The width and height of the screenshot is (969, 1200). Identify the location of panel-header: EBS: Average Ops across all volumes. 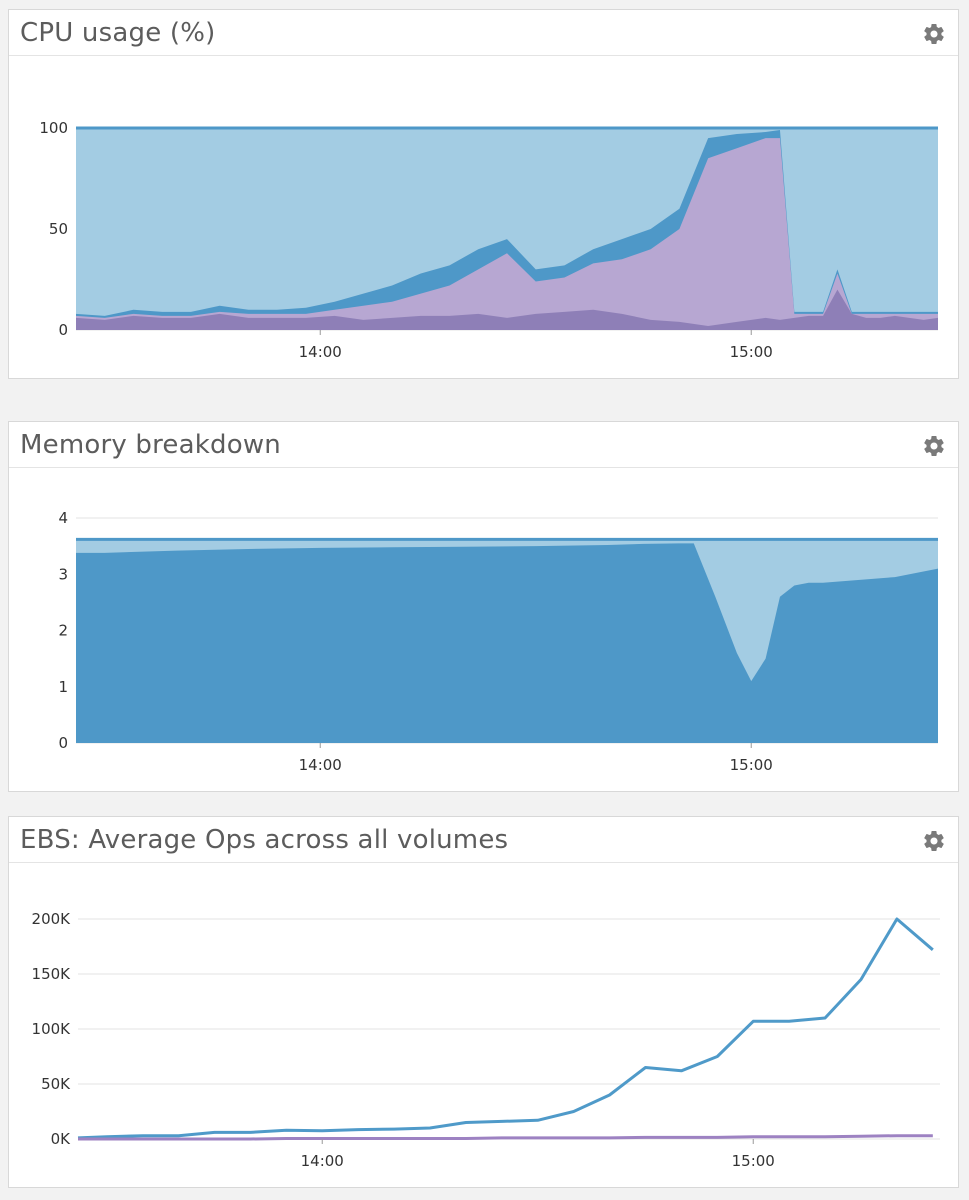
(483, 840).